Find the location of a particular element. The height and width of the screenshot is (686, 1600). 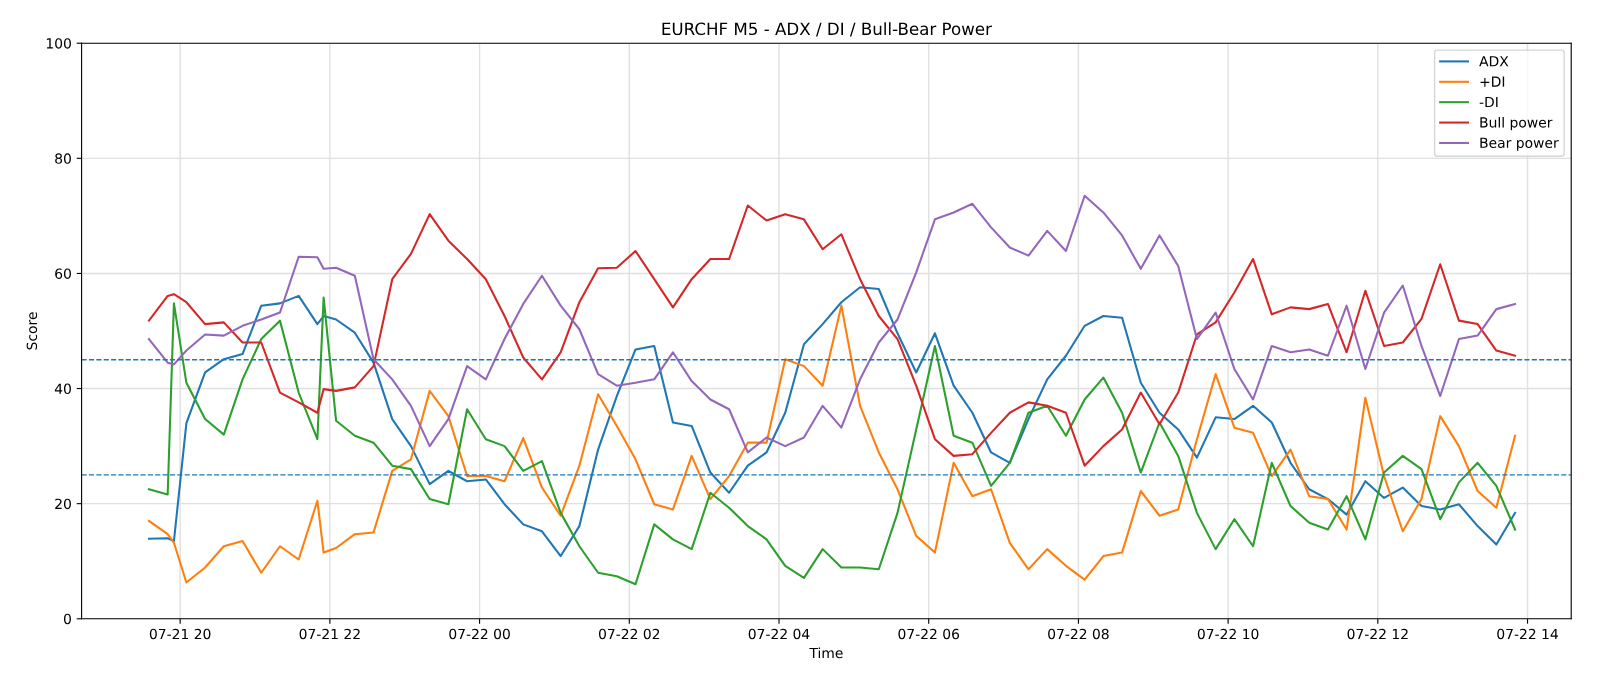

x-tick-label: 07-22 10 is located at coordinates (1228, 634).